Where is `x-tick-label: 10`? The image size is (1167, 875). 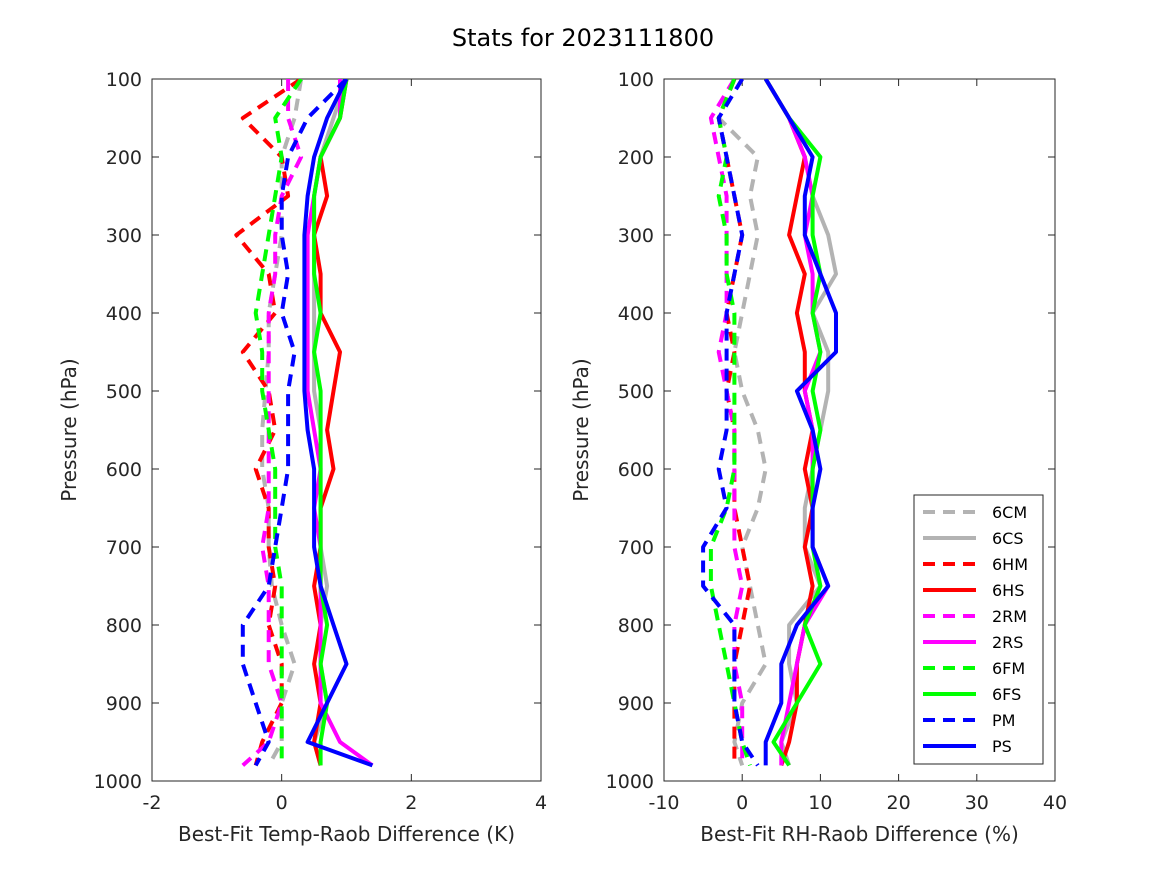 x-tick-label: 10 is located at coordinates (820, 803).